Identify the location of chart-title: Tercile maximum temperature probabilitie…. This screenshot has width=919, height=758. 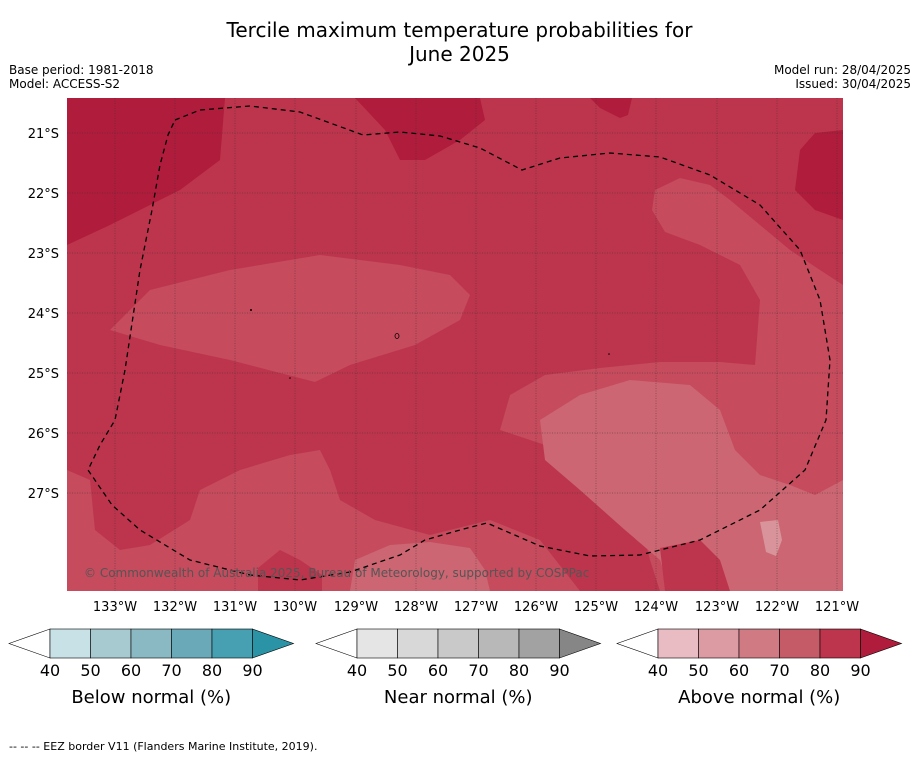
(459, 42).